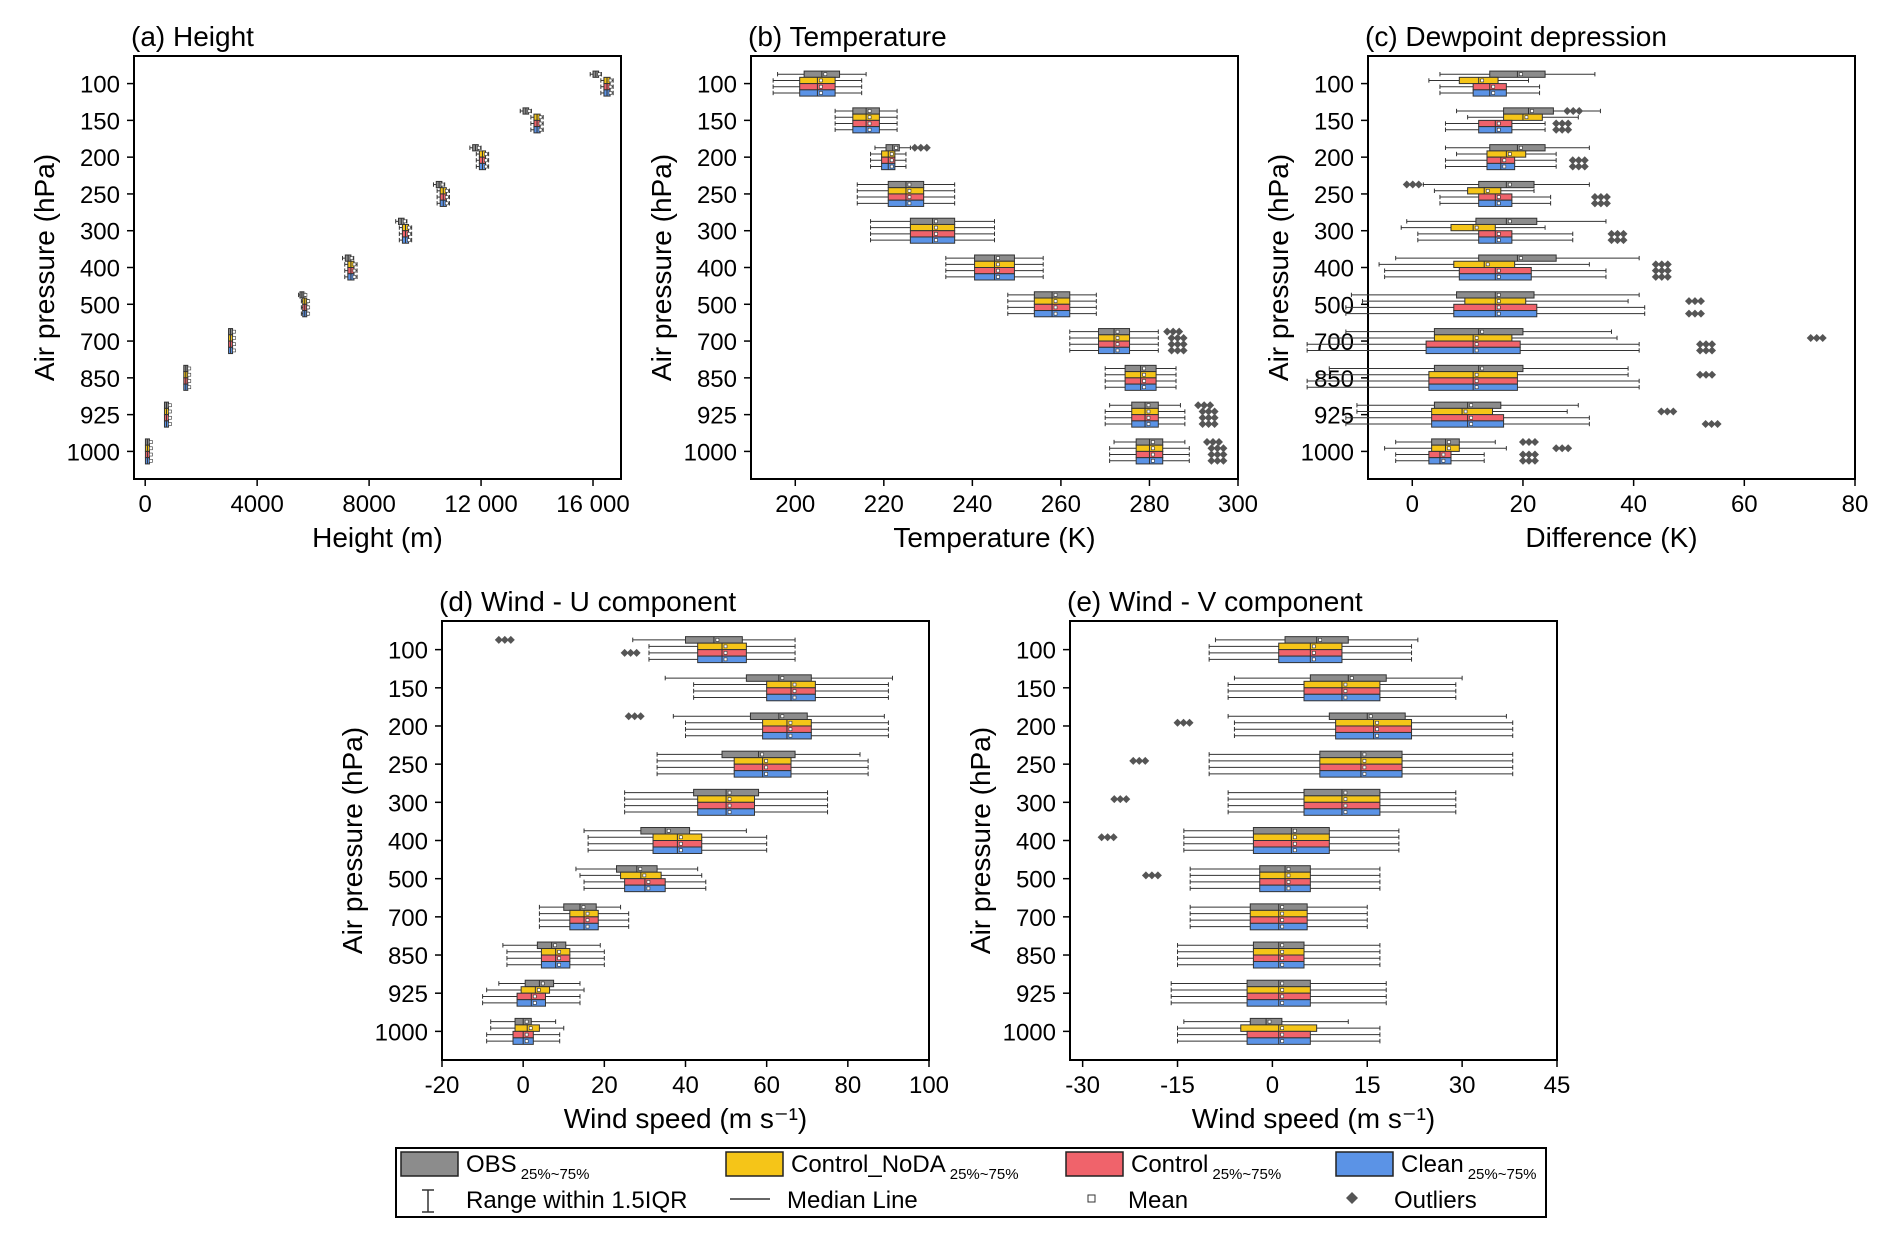 The image size is (1892, 1238). What do you see at coordinates (717, 158) in the screenshot?
I see `y-tick-label: 200` at bounding box center [717, 158].